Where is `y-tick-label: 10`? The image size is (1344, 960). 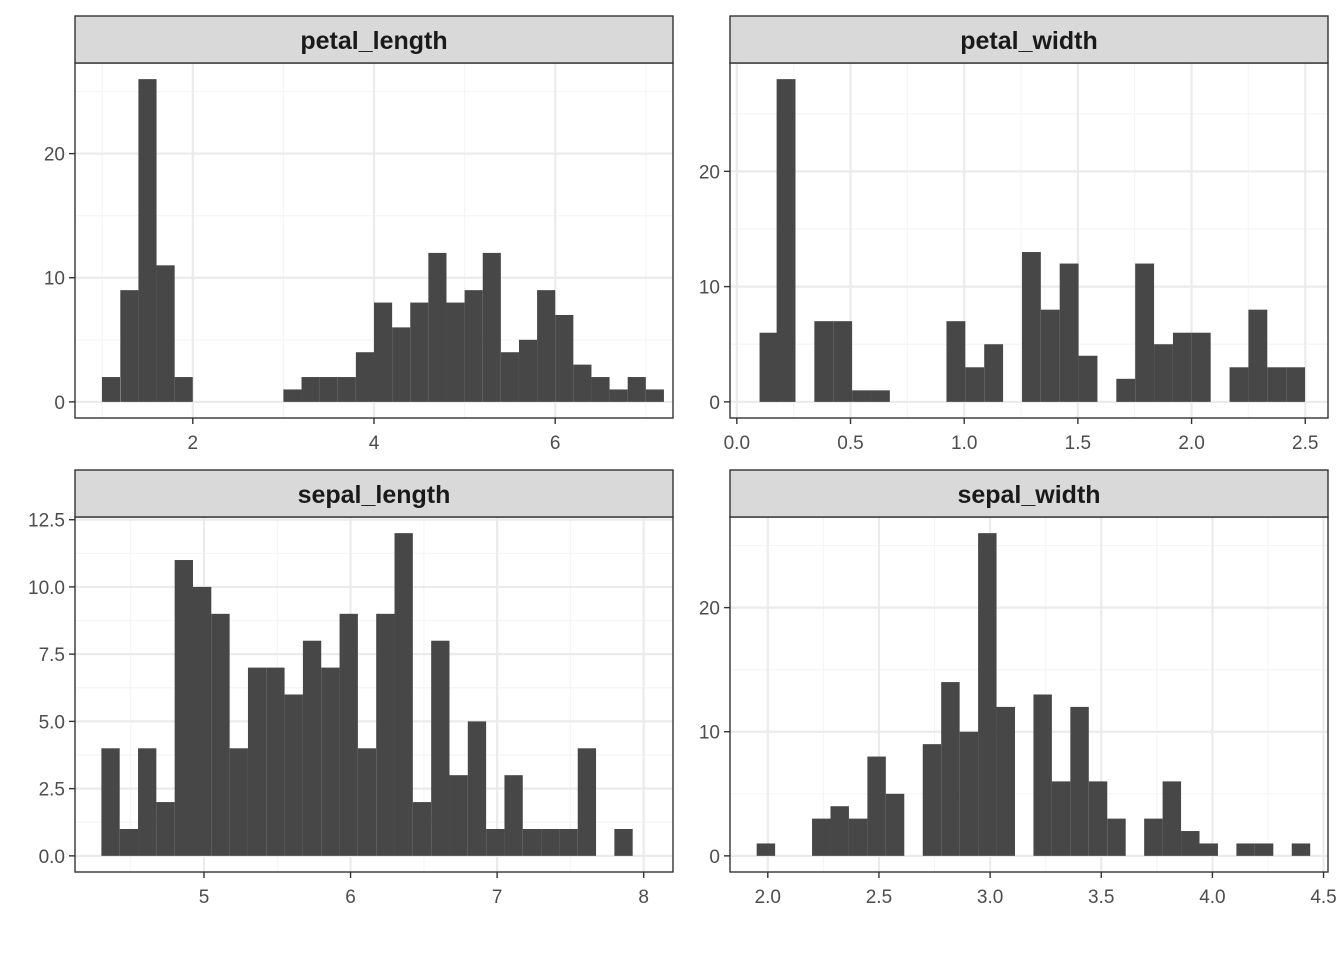 y-tick-label: 10 is located at coordinates (709, 288).